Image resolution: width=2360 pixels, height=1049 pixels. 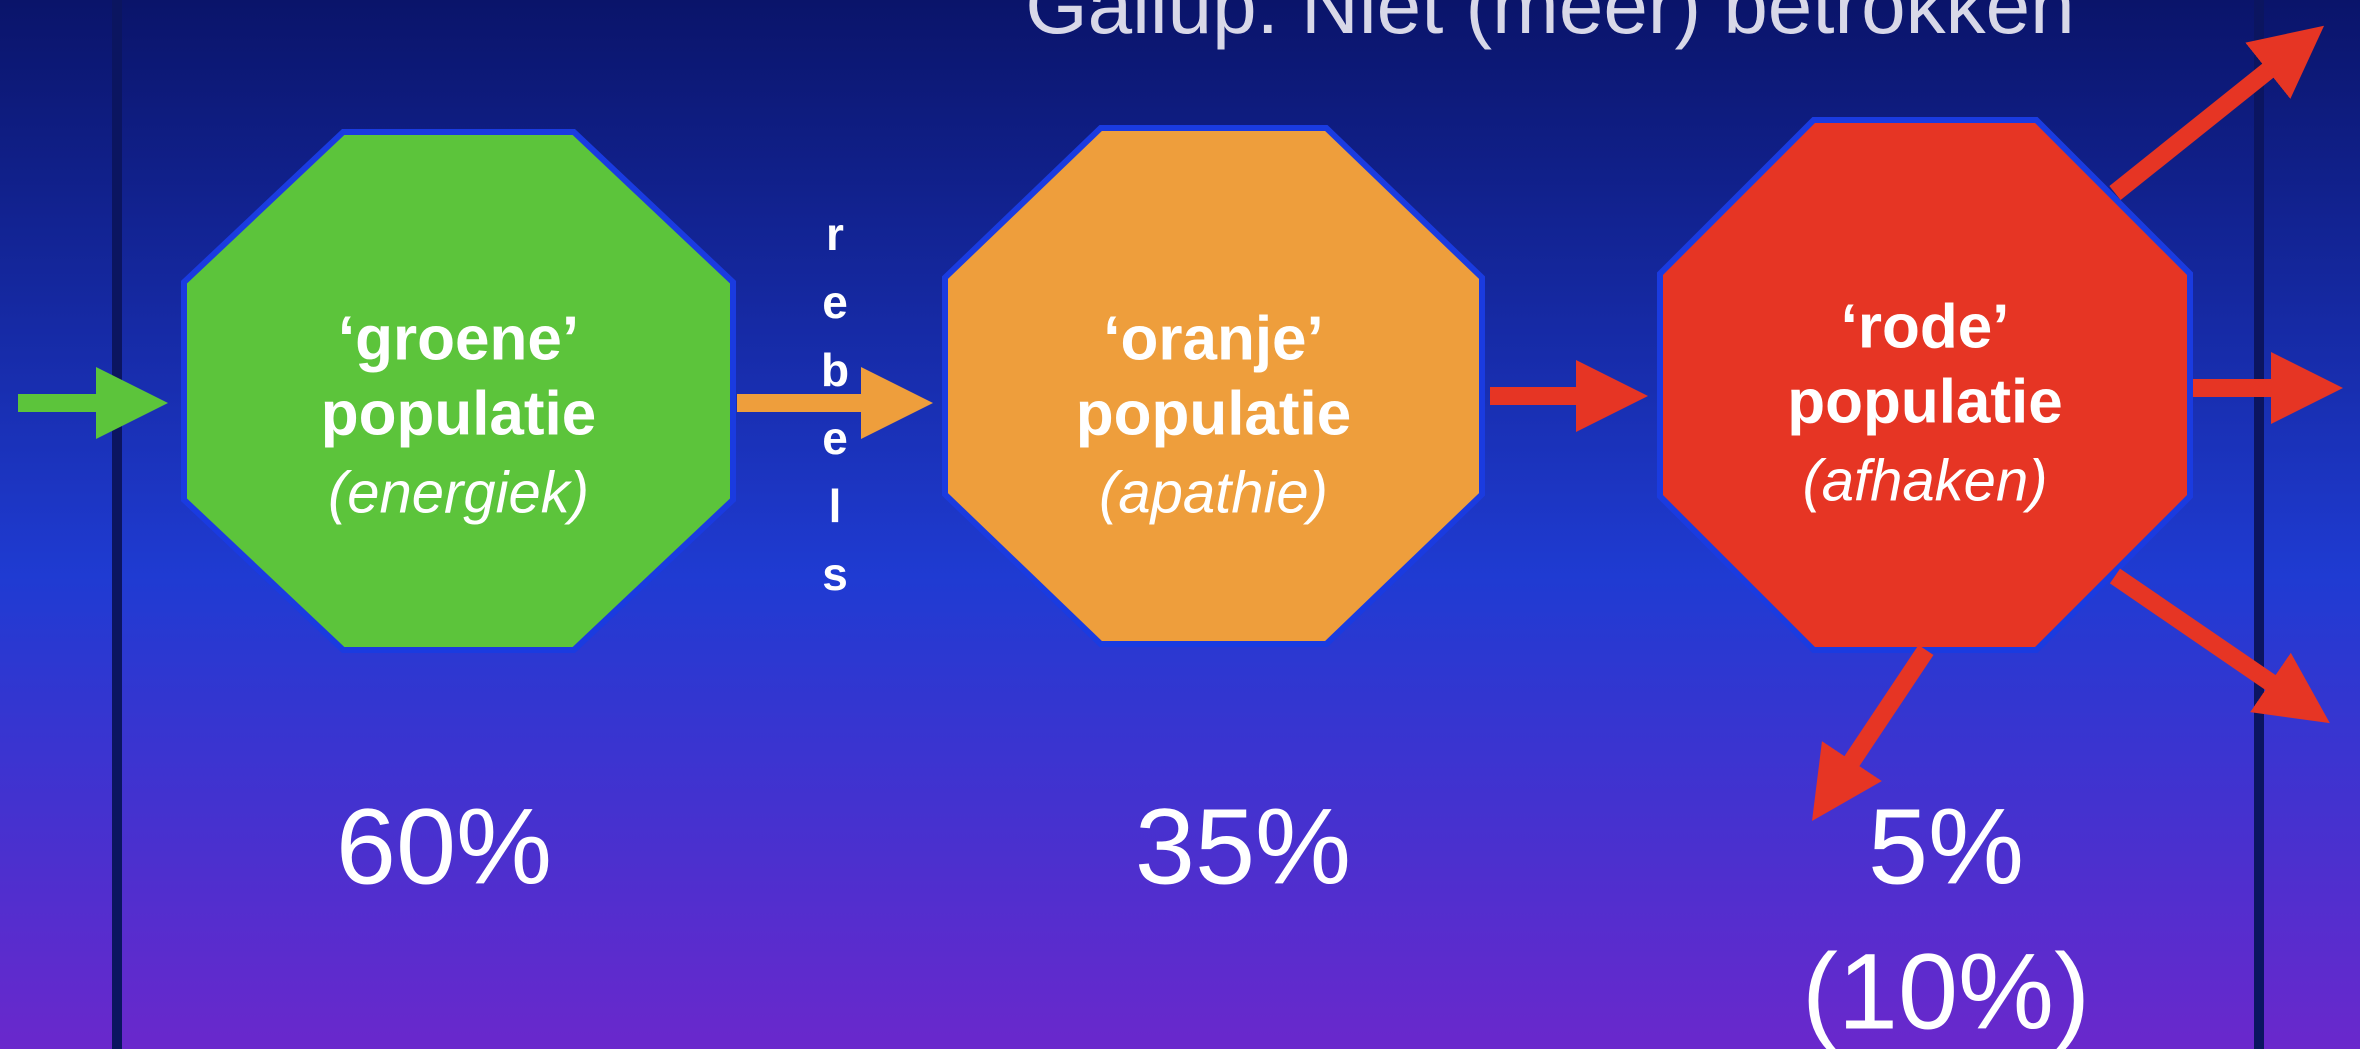 What do you see at coordinates (835, 370) in the screenshot?
I see `letter: b` at bounding box center [835, 370].